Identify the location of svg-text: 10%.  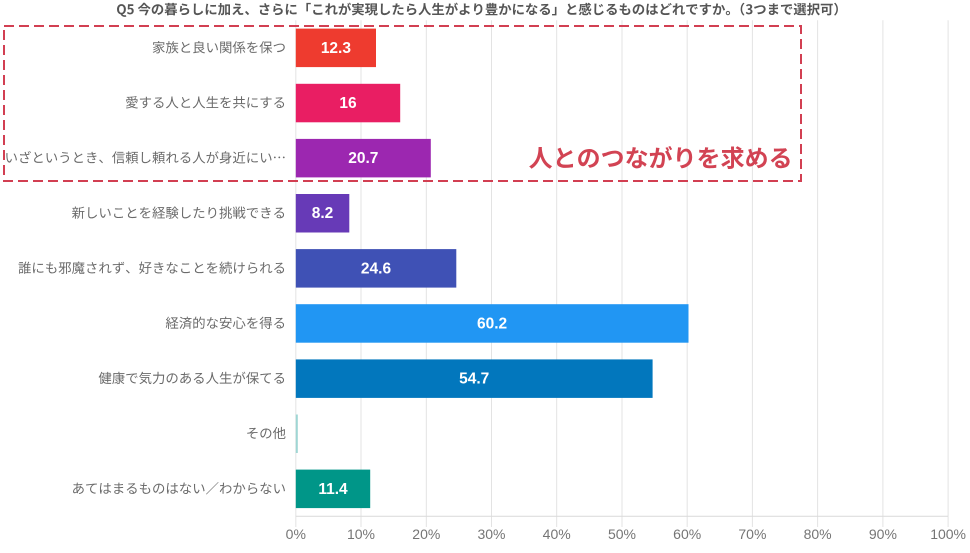
(361, 534).